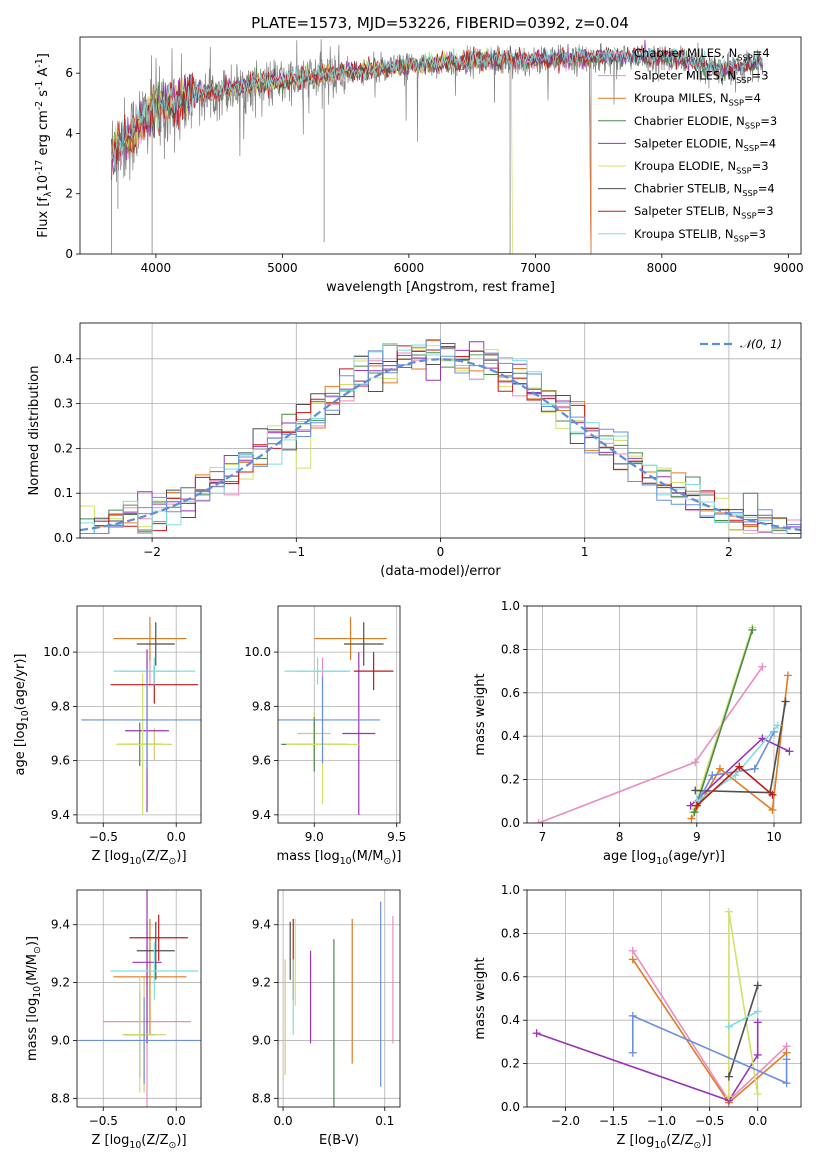 This screenshot has height=1174, width=819. I want to click on legend-entry: Chabrier ELODIE, NSSP​=3, so click(705, 122).